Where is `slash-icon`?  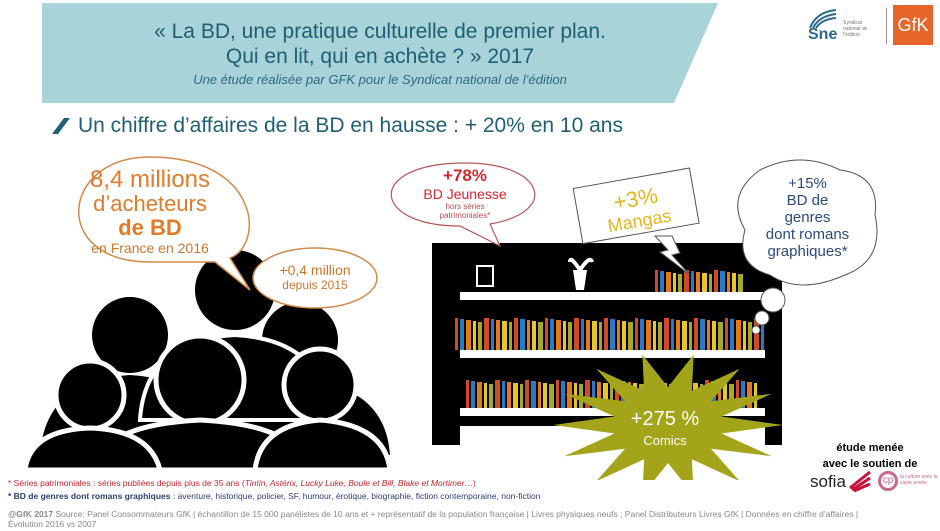 slash-icon is located at coordinates (61, 126).